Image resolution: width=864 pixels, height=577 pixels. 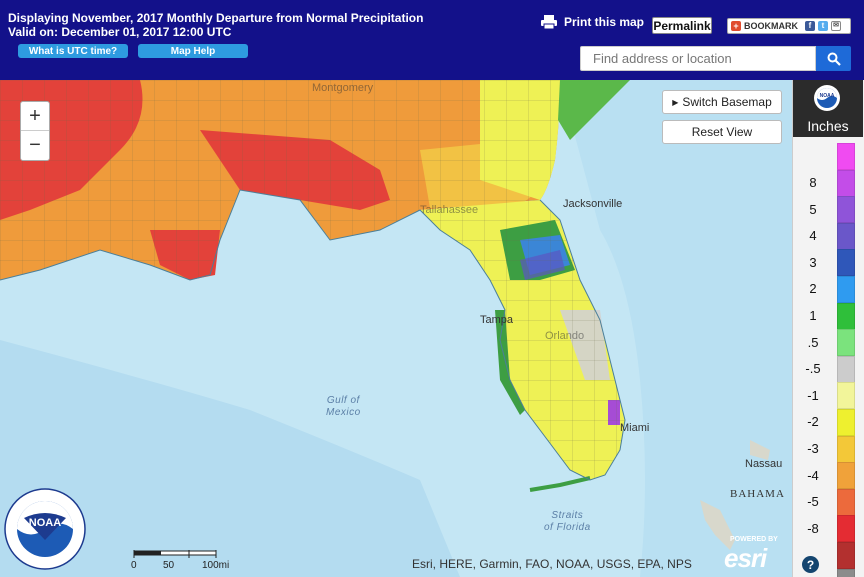 What do you see at coordinates (810, 26) in the screenshot?
I see `facebook-icon: f` at bounding box center [810, 26].